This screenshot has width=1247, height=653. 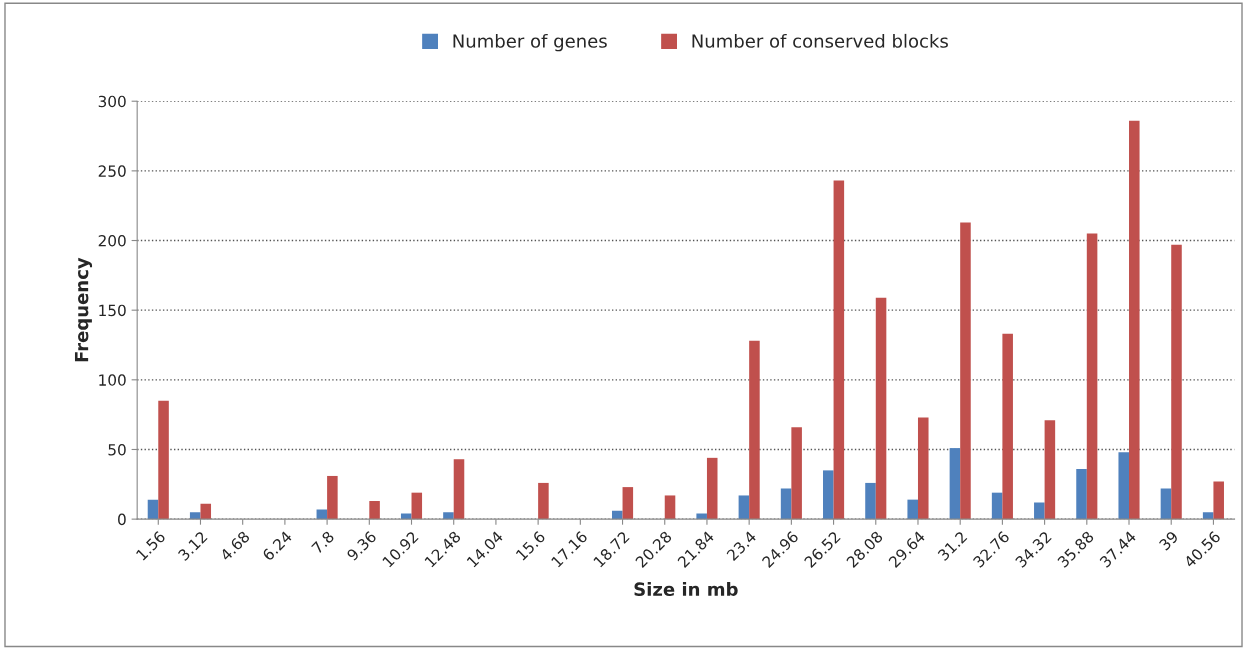 I want to click on y-tick-label: 50, so click(x=117, y=449).